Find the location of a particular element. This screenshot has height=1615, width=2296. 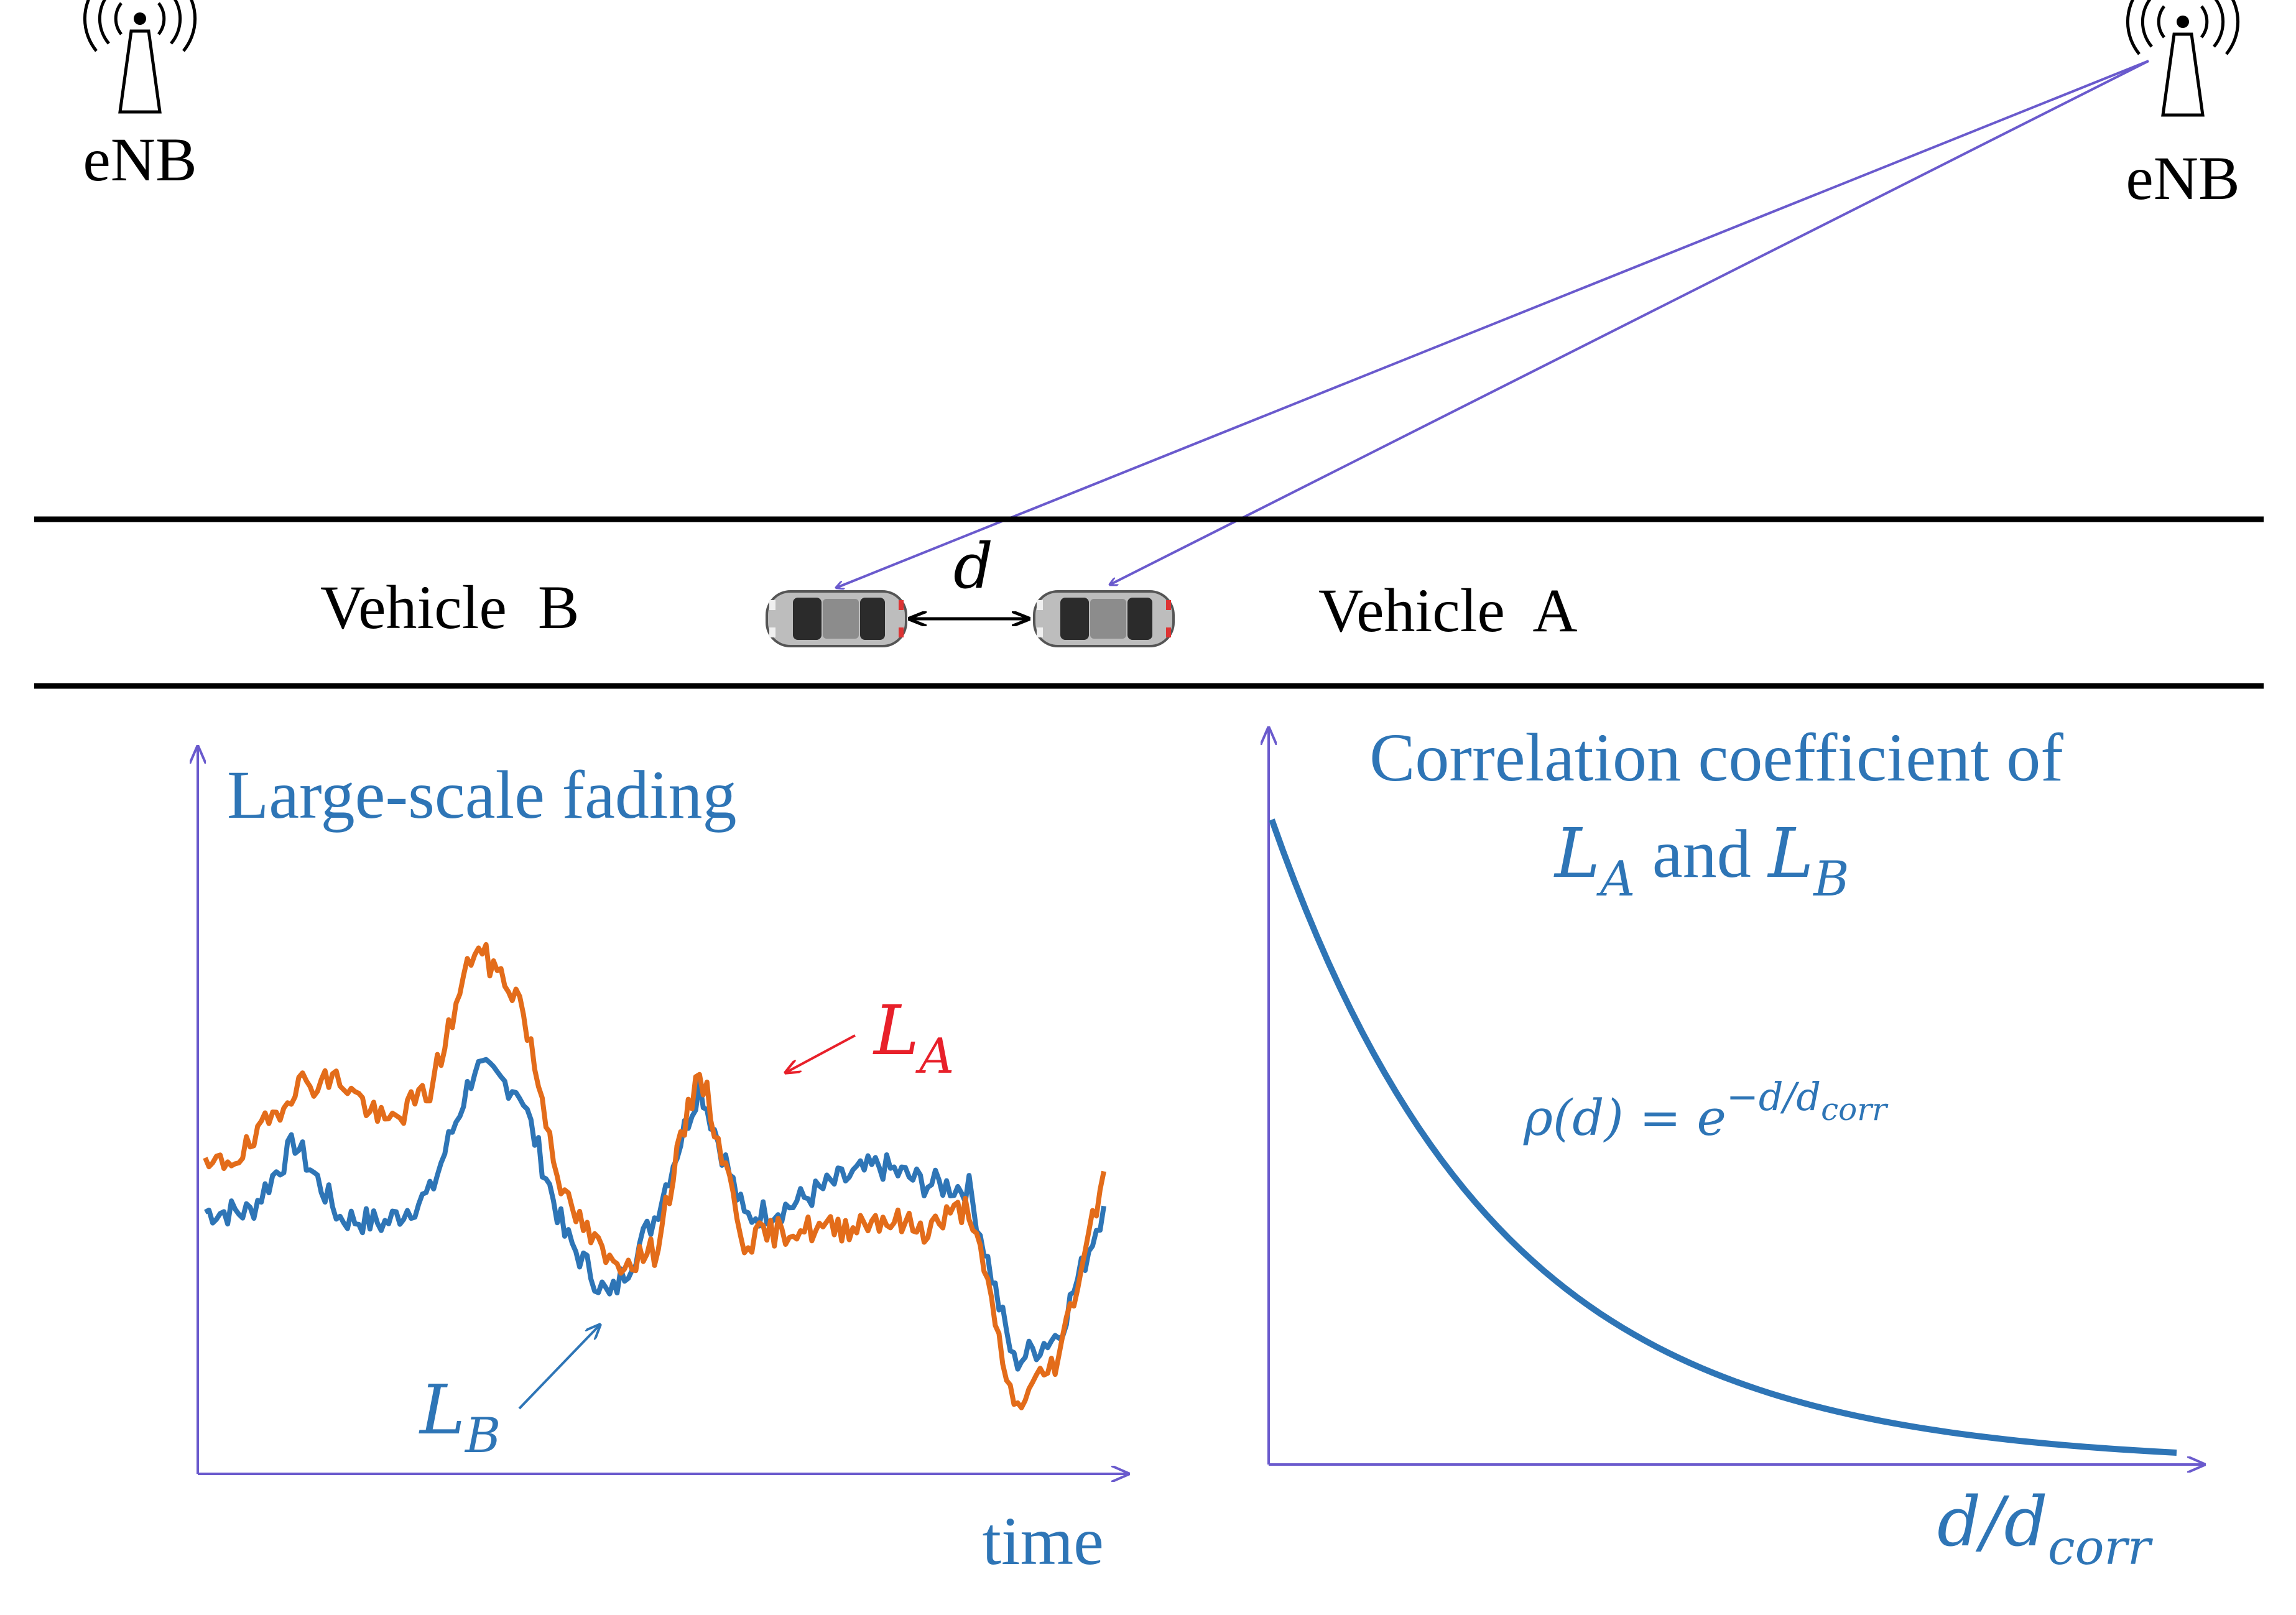

correlation-formula: ρ(d) = e−d/dcorr is located at coordinates (1706, 1110).